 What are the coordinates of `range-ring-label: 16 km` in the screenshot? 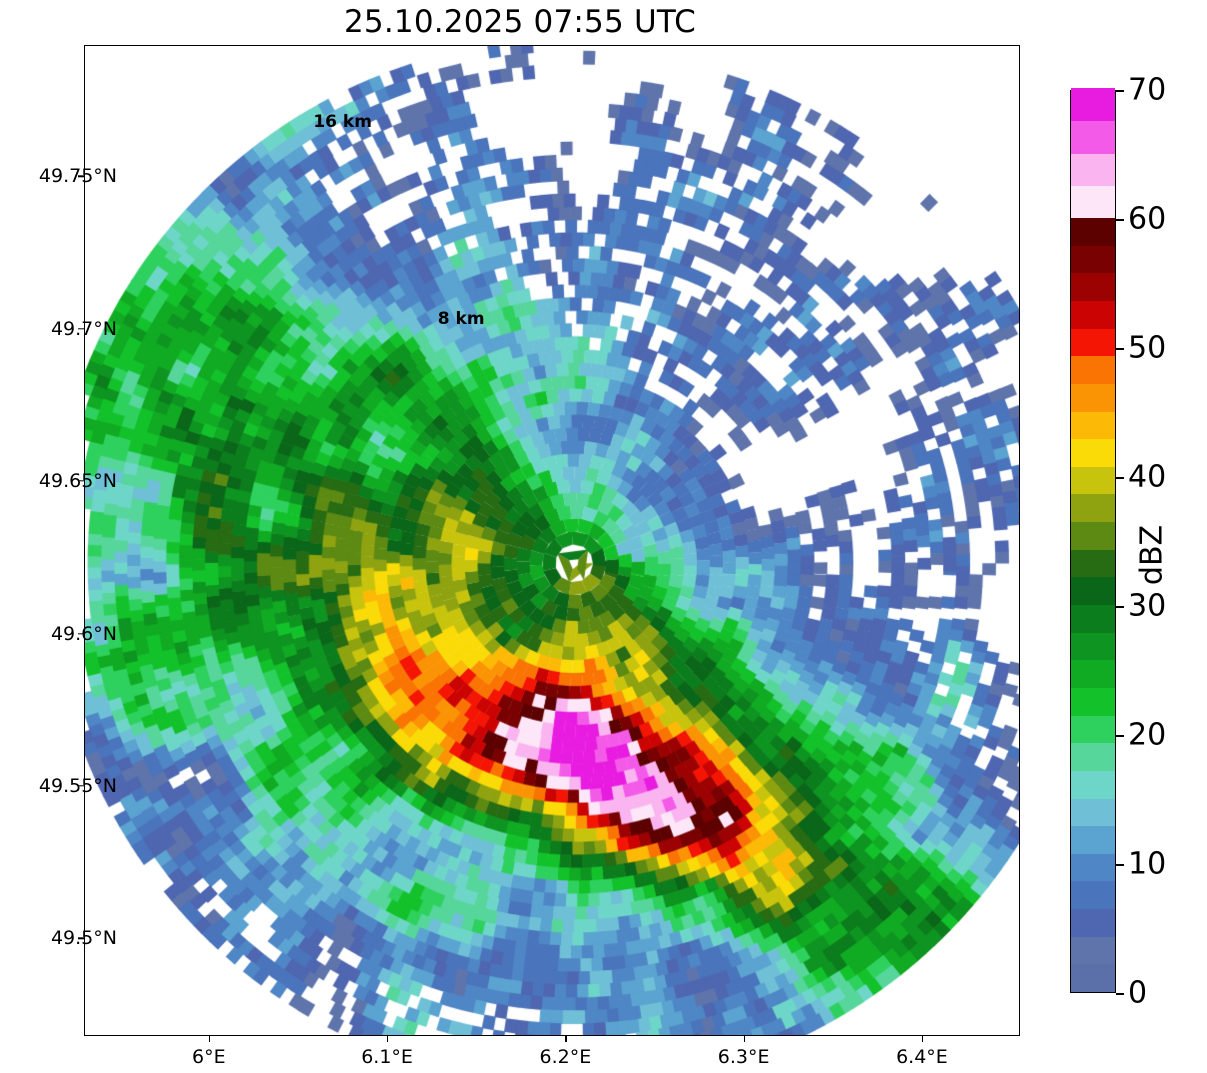 It's located at (342, 122).